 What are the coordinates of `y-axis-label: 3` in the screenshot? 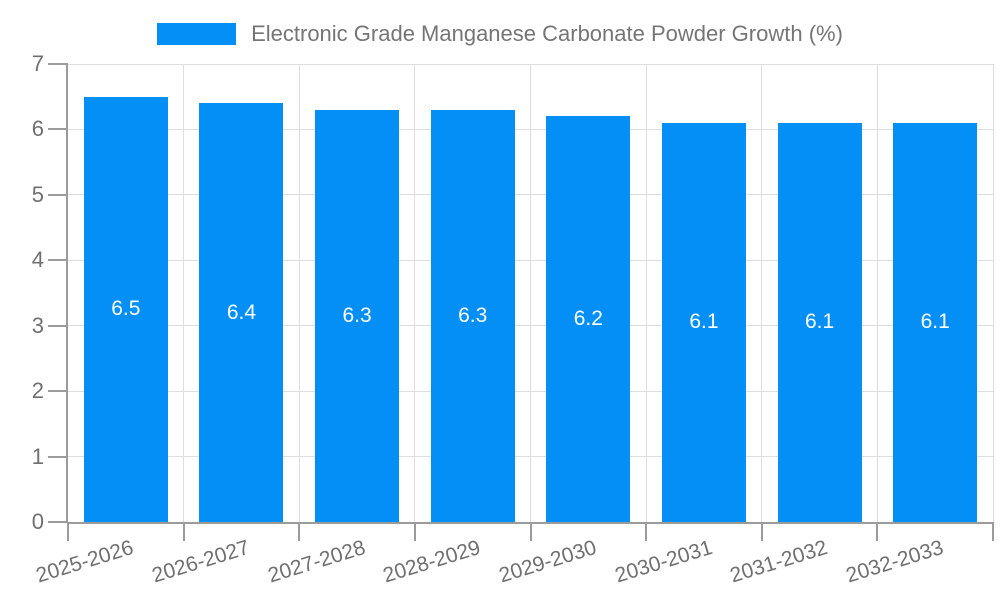 It's located at (37, 325).